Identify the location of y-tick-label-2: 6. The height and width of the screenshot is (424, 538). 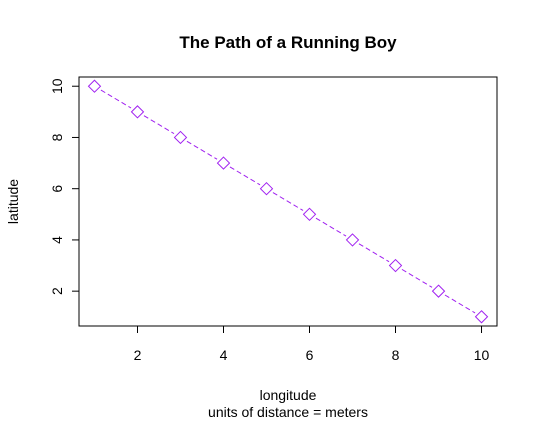
(57, 189).